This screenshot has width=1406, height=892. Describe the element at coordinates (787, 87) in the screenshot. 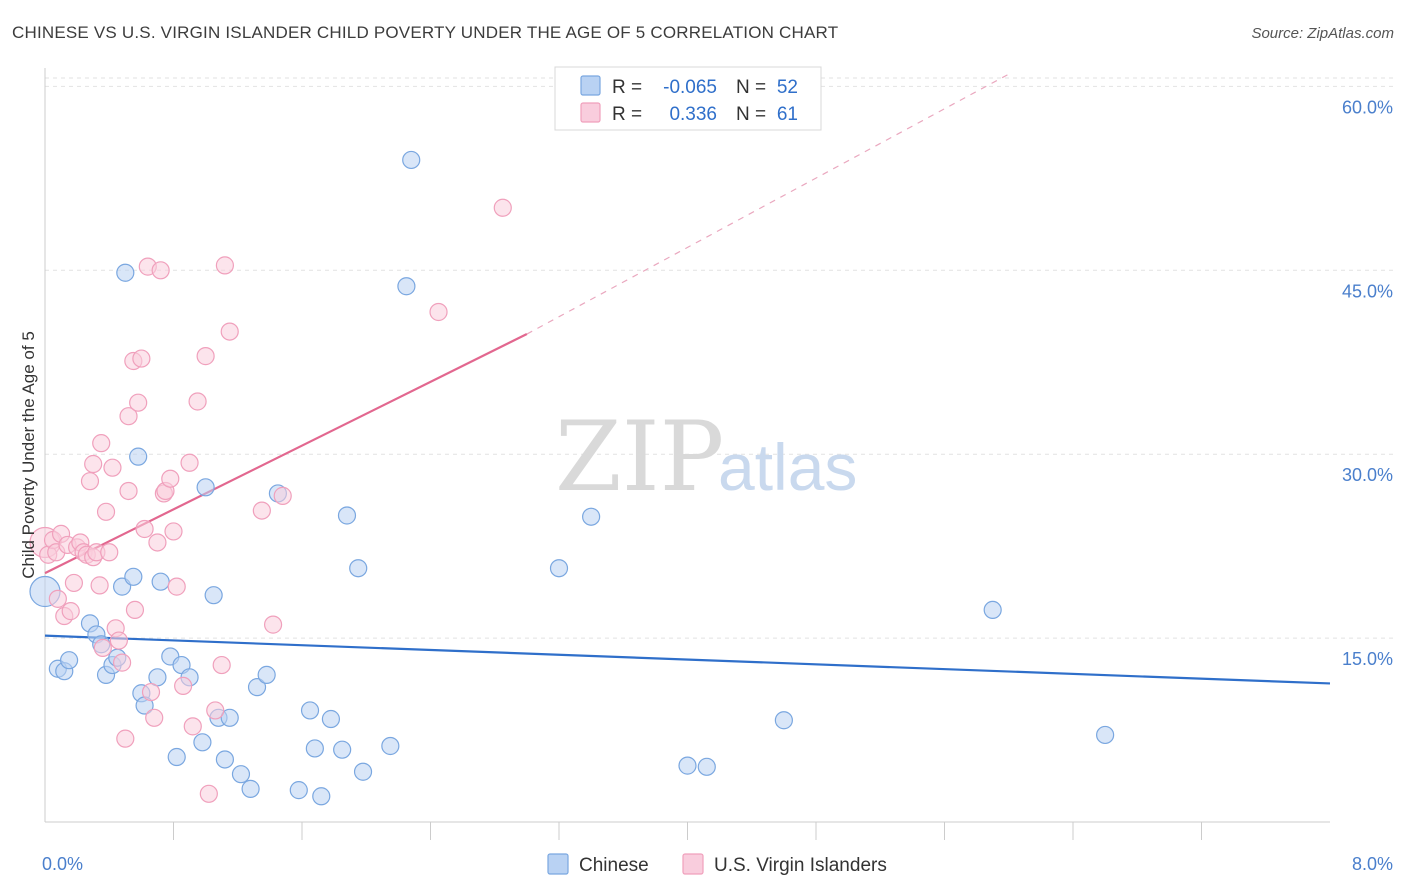

I see `legend-n-value: 52` at that location.